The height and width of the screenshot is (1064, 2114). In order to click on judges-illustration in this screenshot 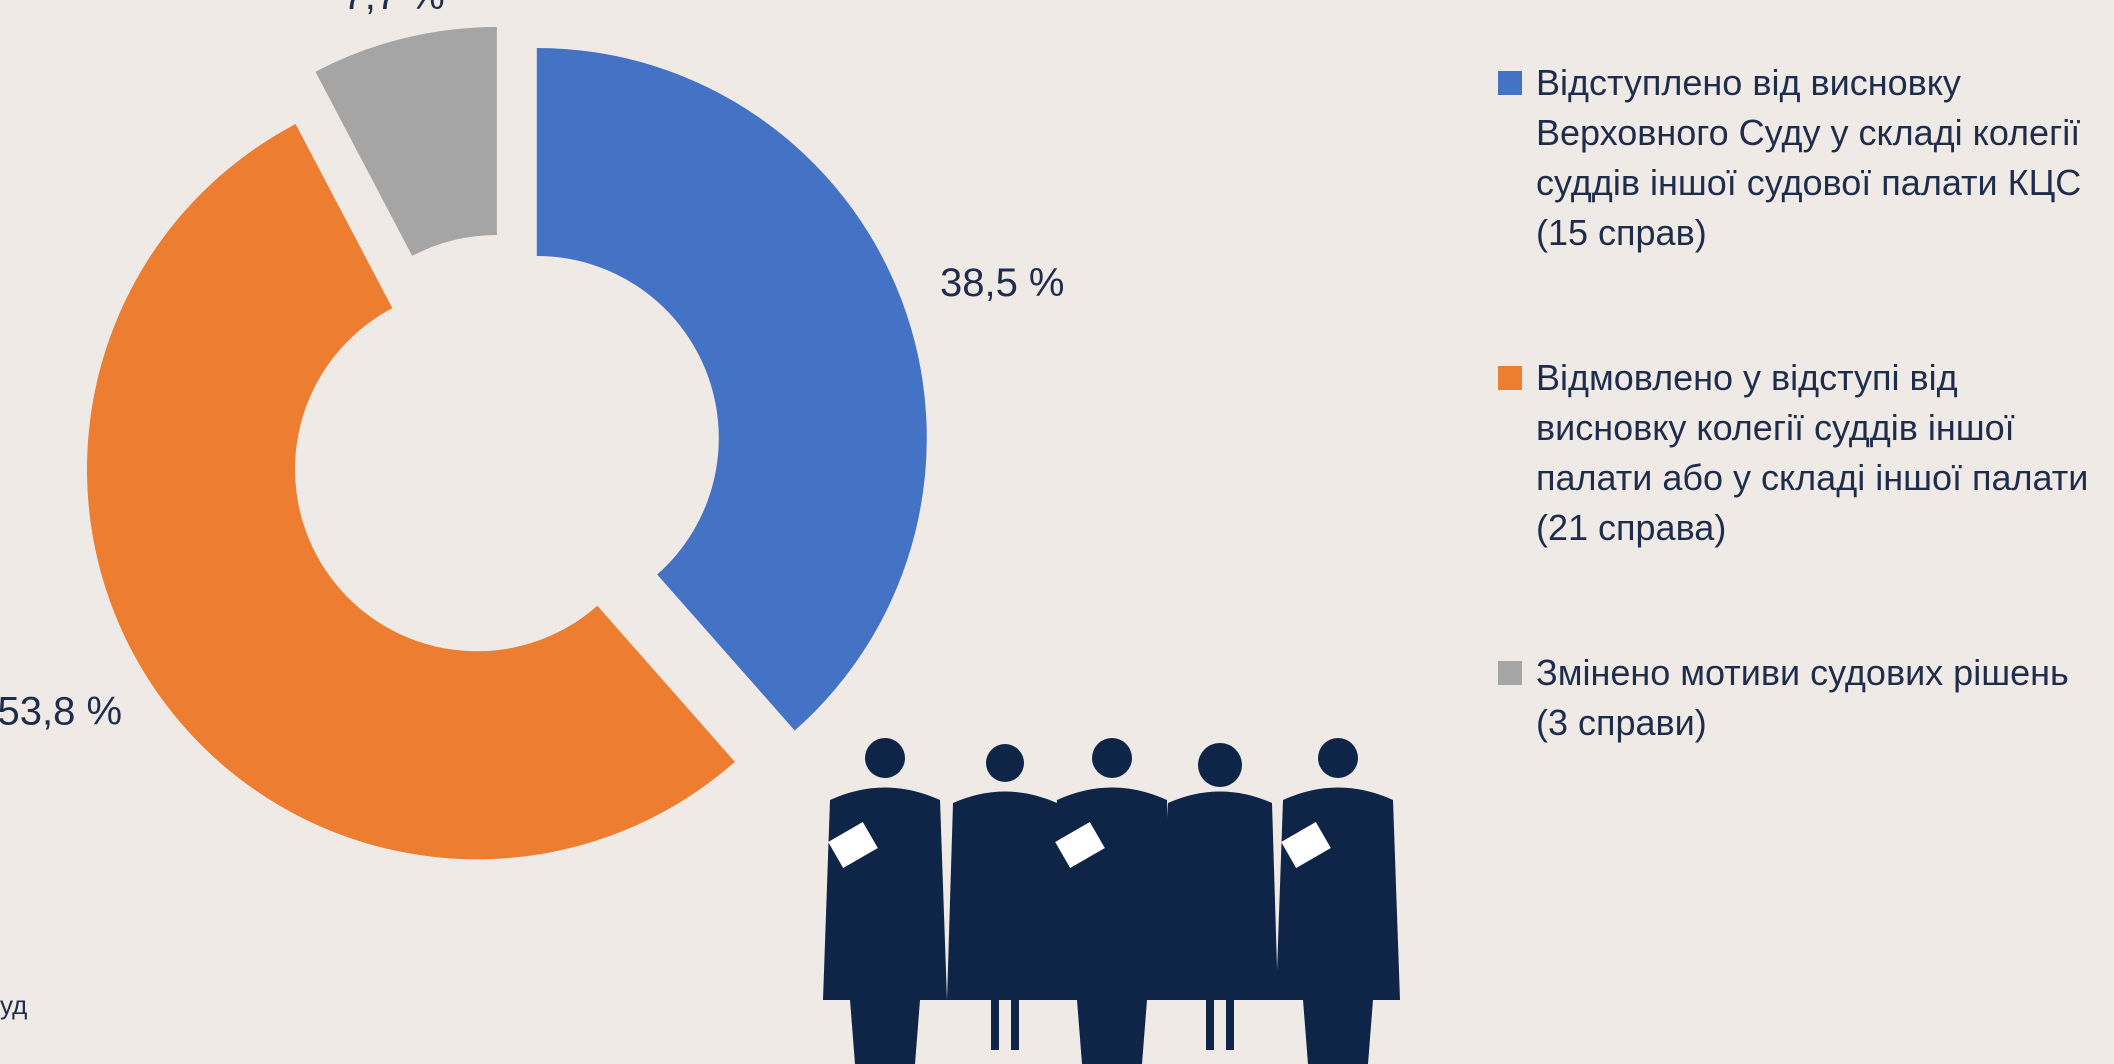, I will do `click(1111, 901)`.